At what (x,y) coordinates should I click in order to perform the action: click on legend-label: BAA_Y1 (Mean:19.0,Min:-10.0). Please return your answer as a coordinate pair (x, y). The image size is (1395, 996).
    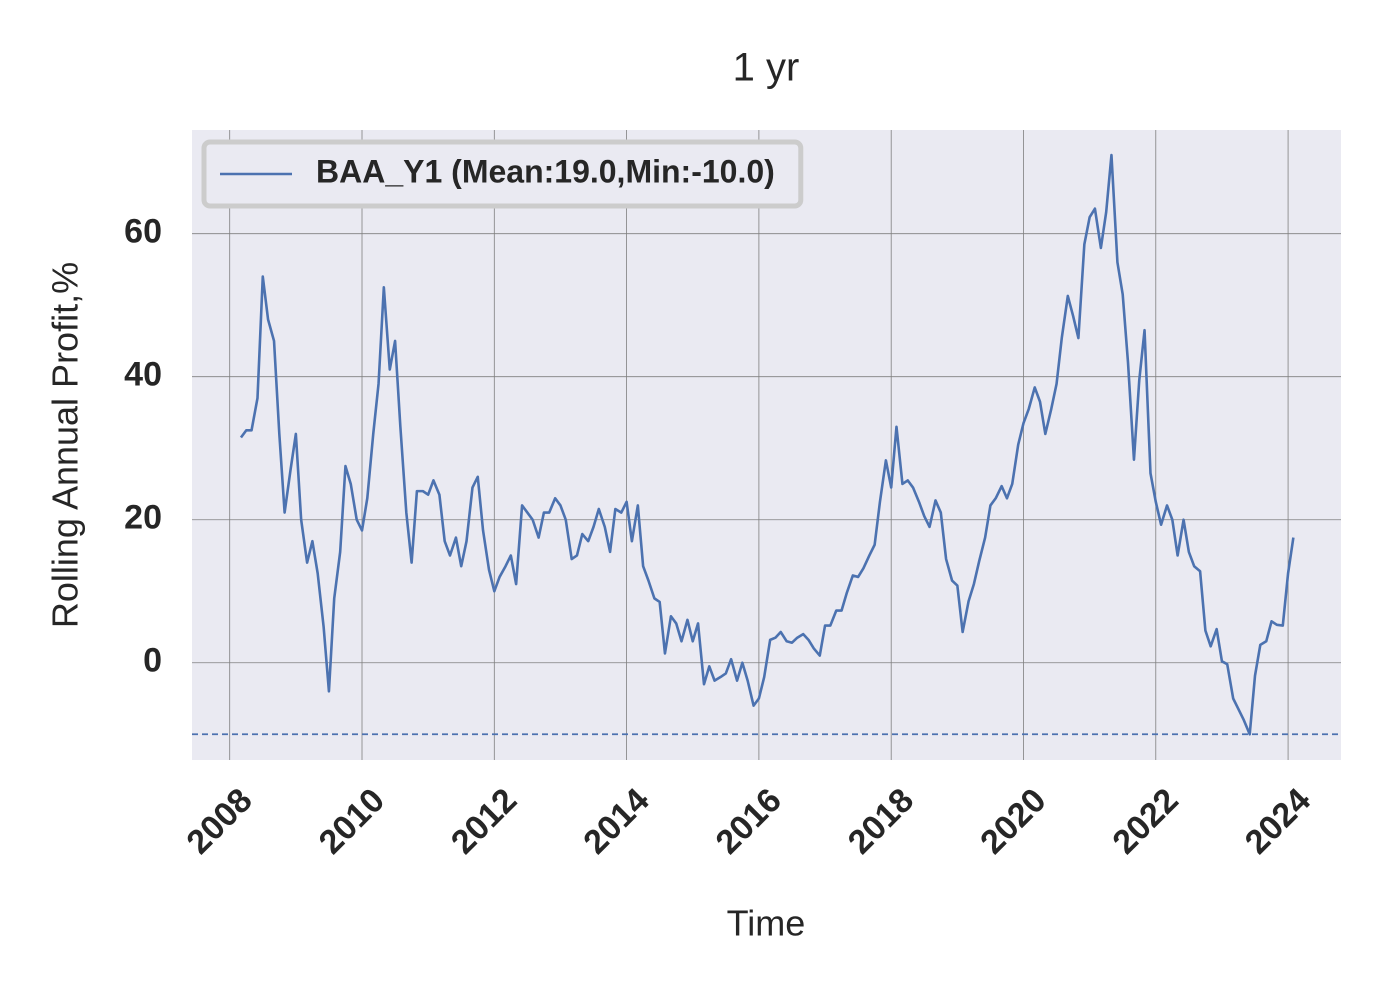
    Looking at the image, I should click on (545, 171).